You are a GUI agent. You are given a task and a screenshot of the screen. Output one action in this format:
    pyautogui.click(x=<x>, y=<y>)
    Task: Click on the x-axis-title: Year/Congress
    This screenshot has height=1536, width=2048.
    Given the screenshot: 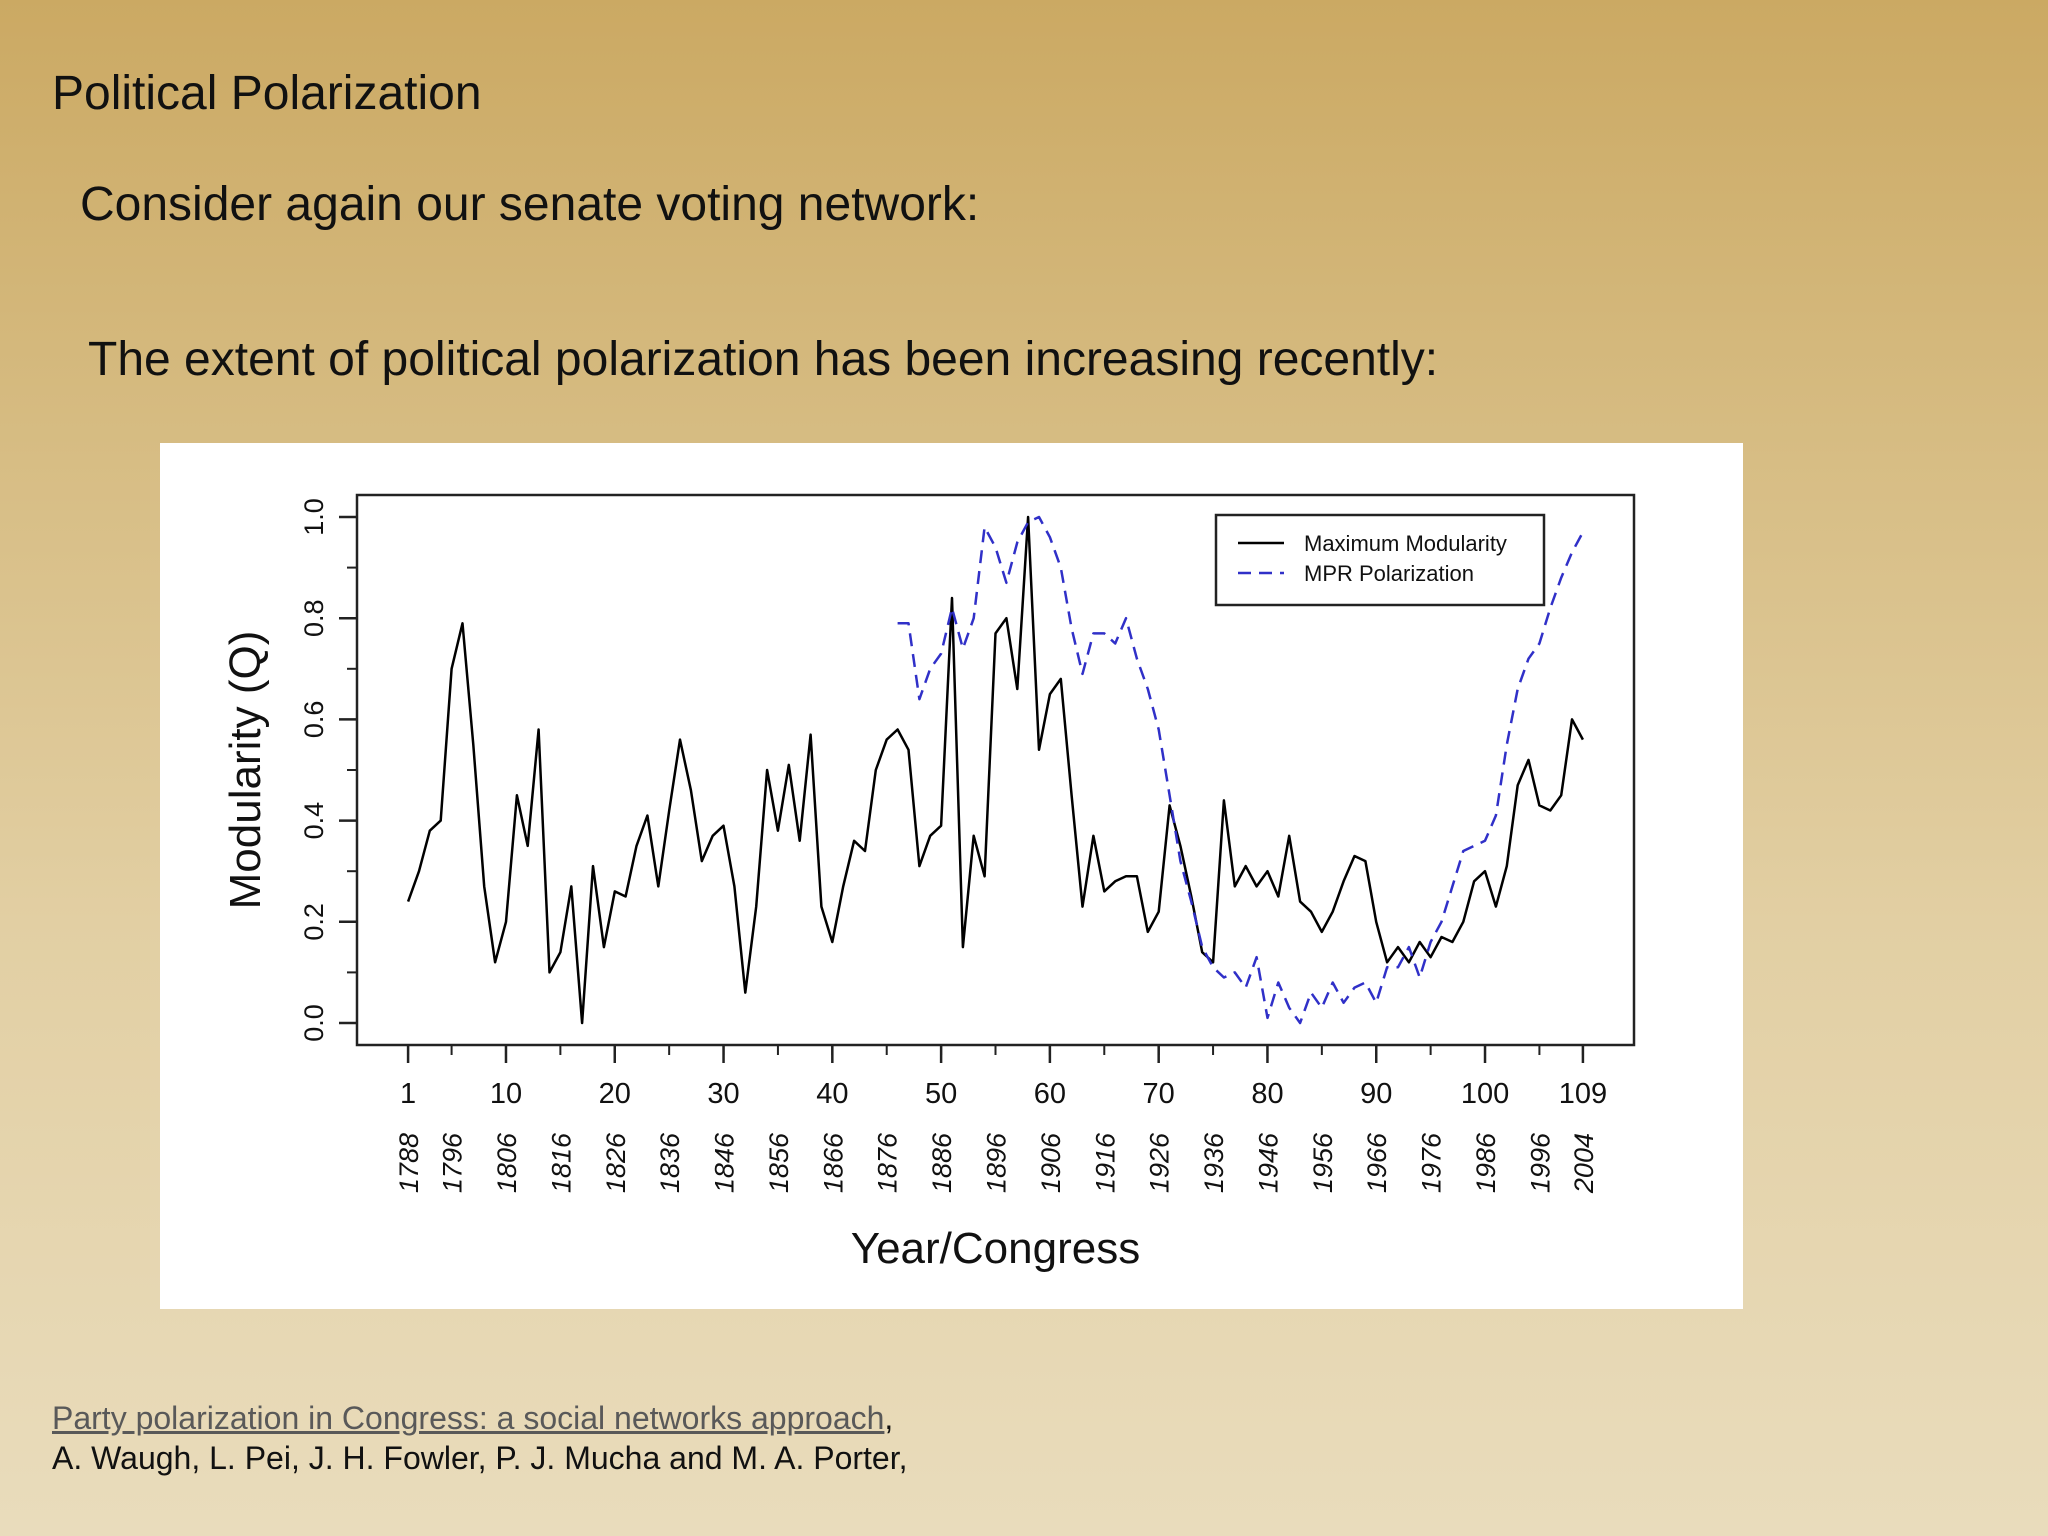 What is the action you would take?
    pyautogui.click(x=995, y=1248)
    